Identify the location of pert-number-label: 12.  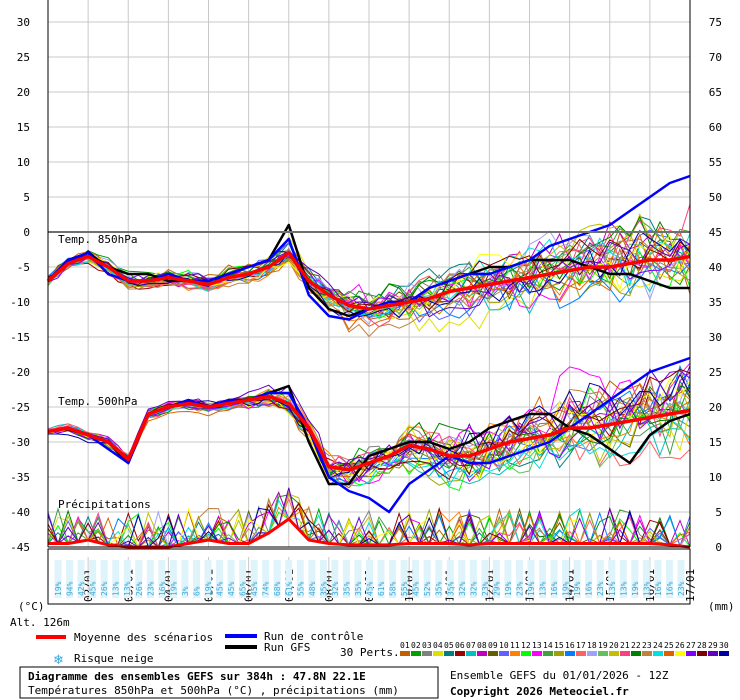
(526, 645).